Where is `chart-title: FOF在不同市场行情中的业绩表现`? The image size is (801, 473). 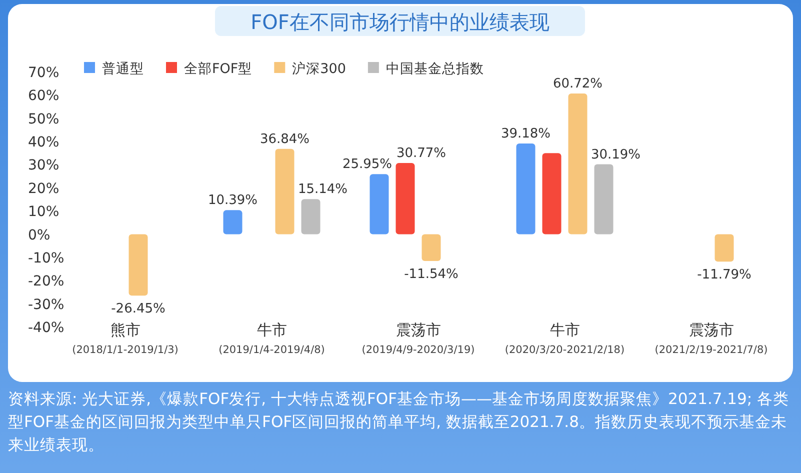 chart-title: FOF在不同市场行情中的业绩表现 is located at coordinates (400, 22).